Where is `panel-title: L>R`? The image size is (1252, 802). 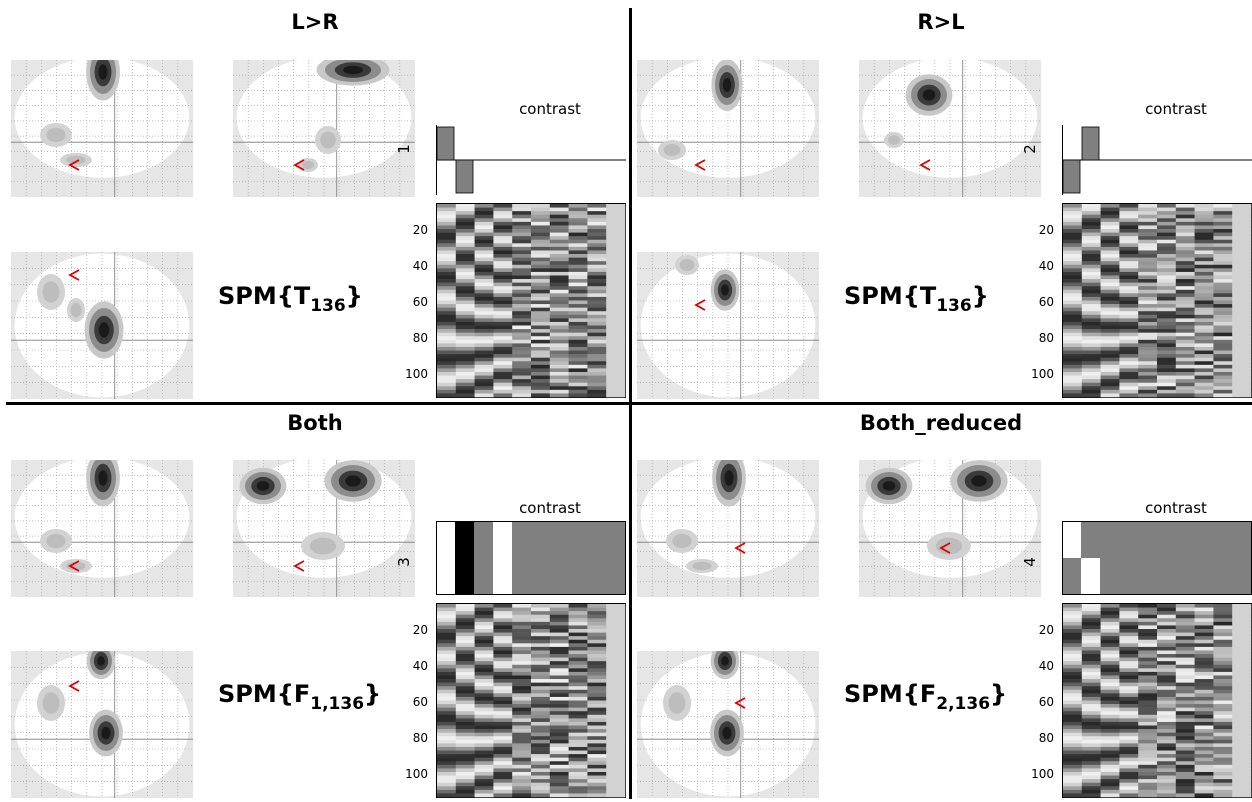
panel-title: L>R is located at coordinates (315, 22).